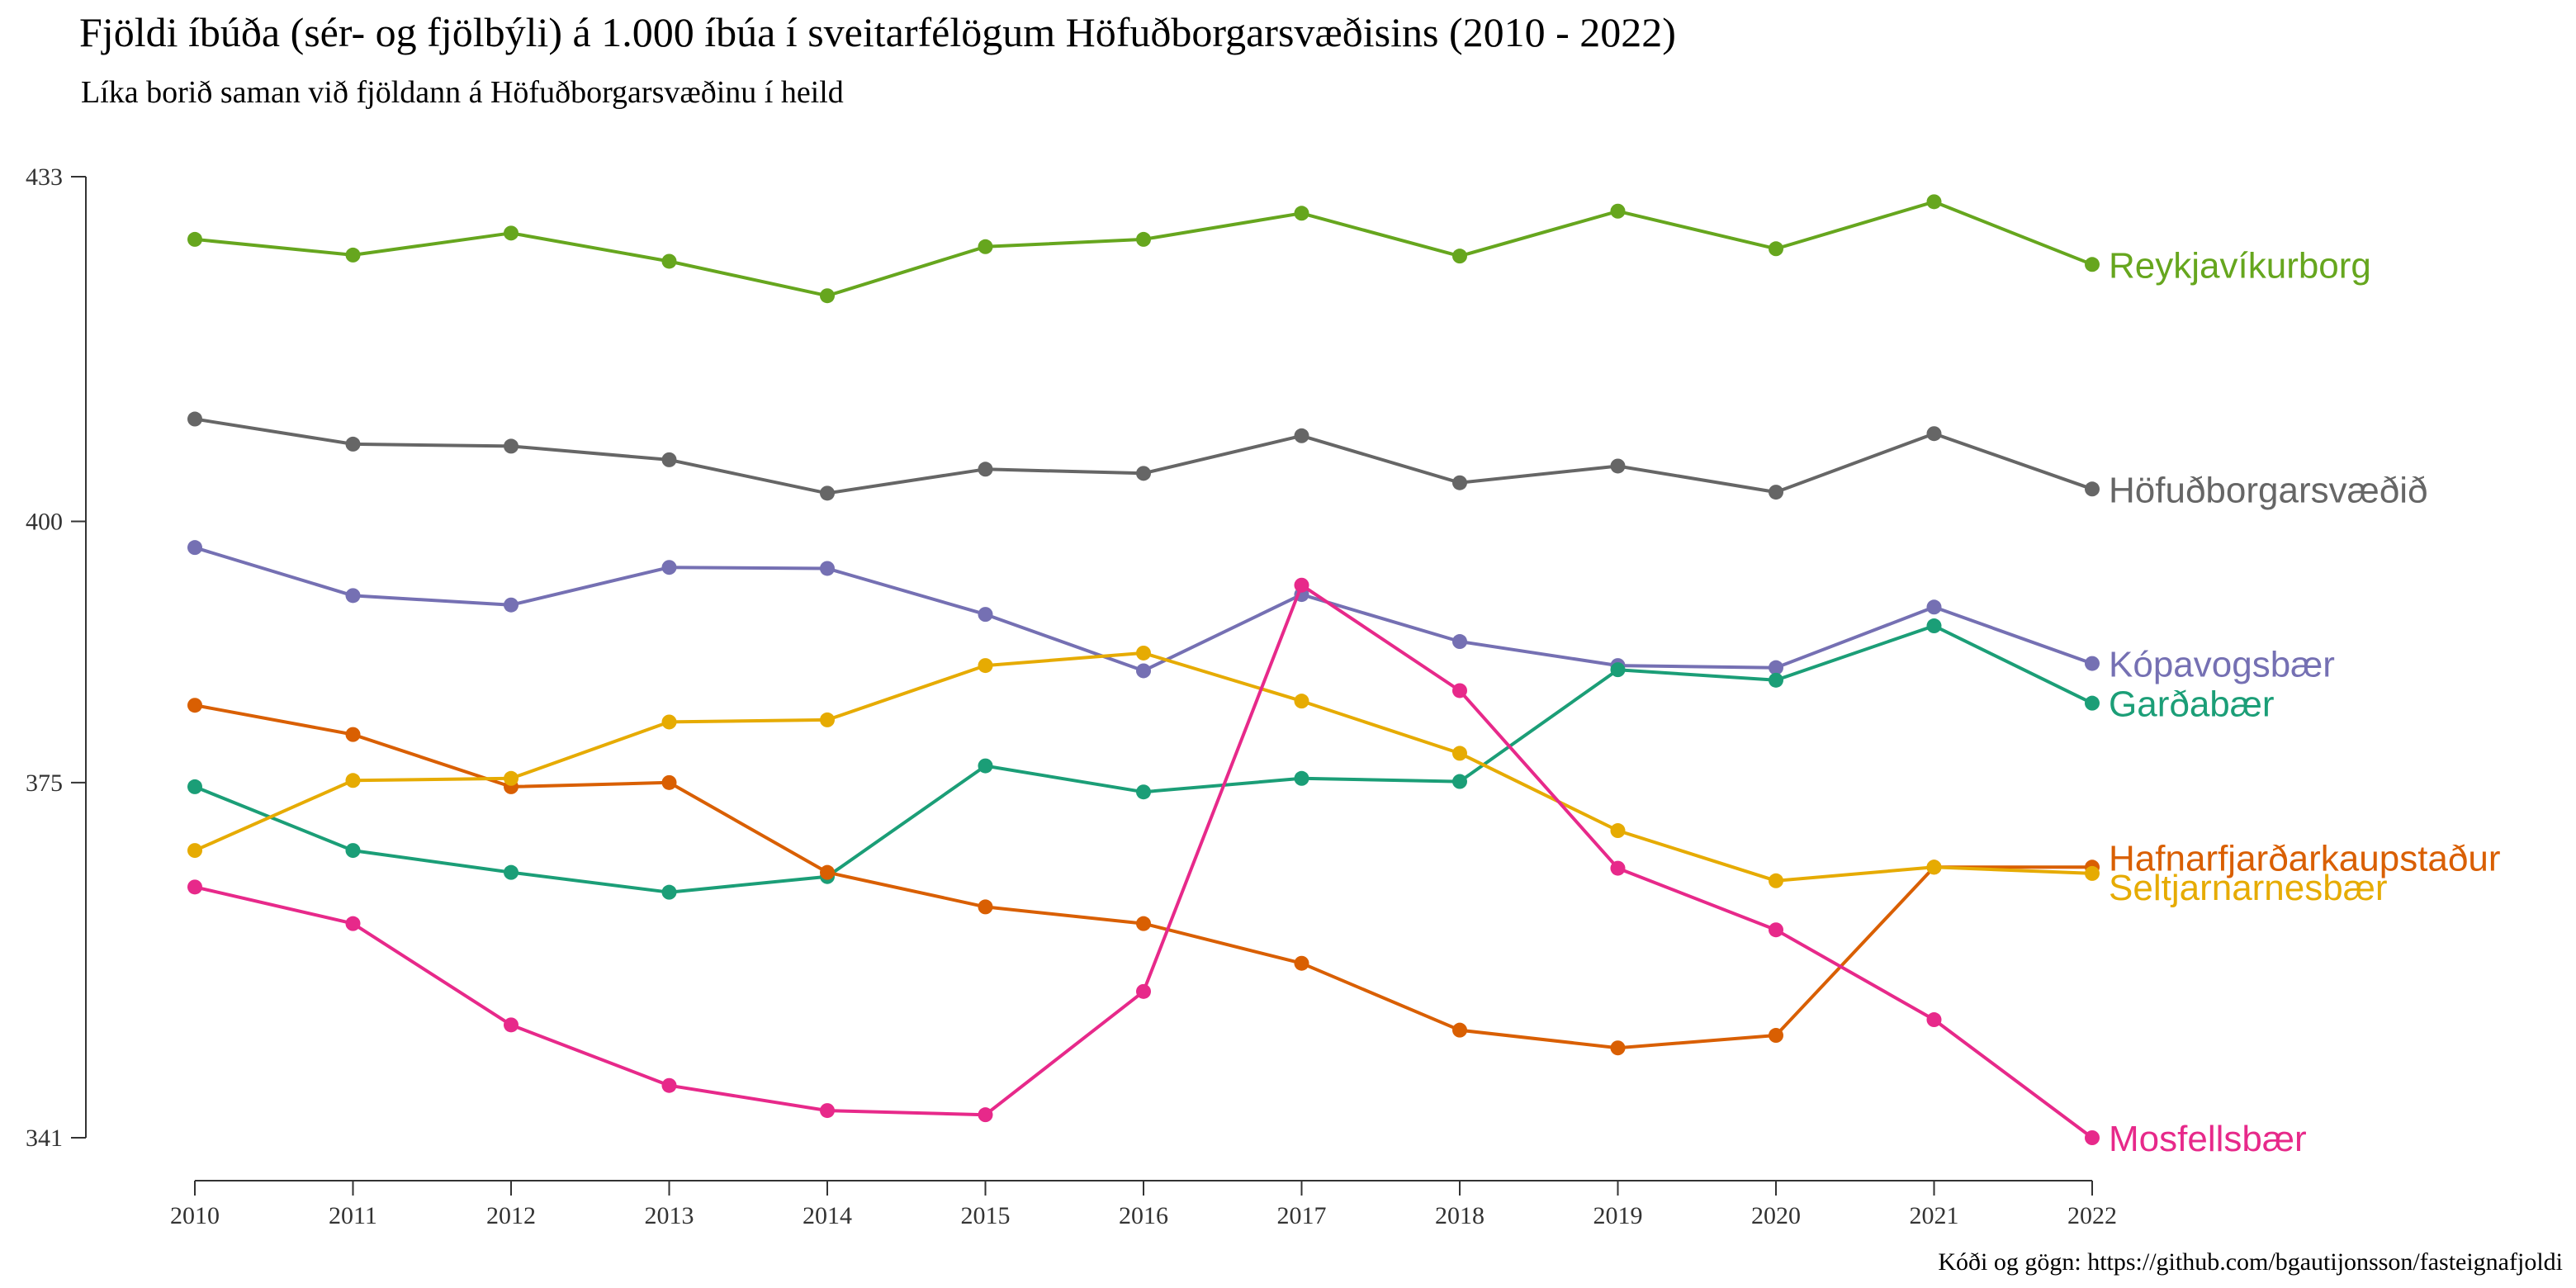 The height and width of the screenshot is (1288, 2576). I want to click on x-tick-label: 2017, so click(1302, 1215).